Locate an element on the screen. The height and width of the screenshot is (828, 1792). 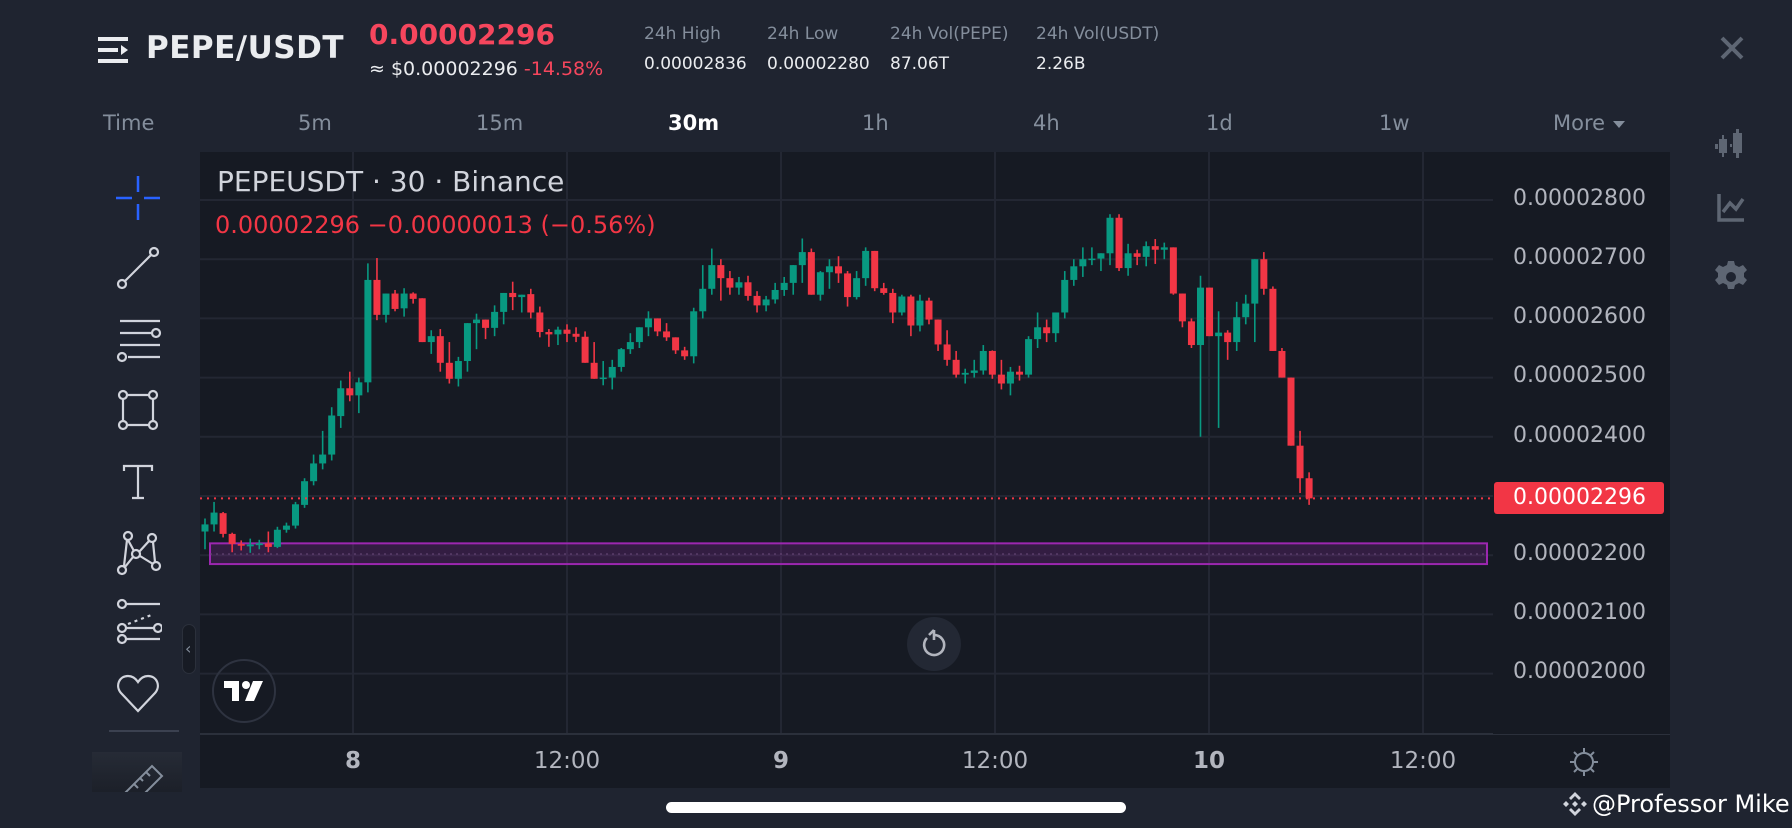
tab-1h: 1h is located at coordinates (875, 123).